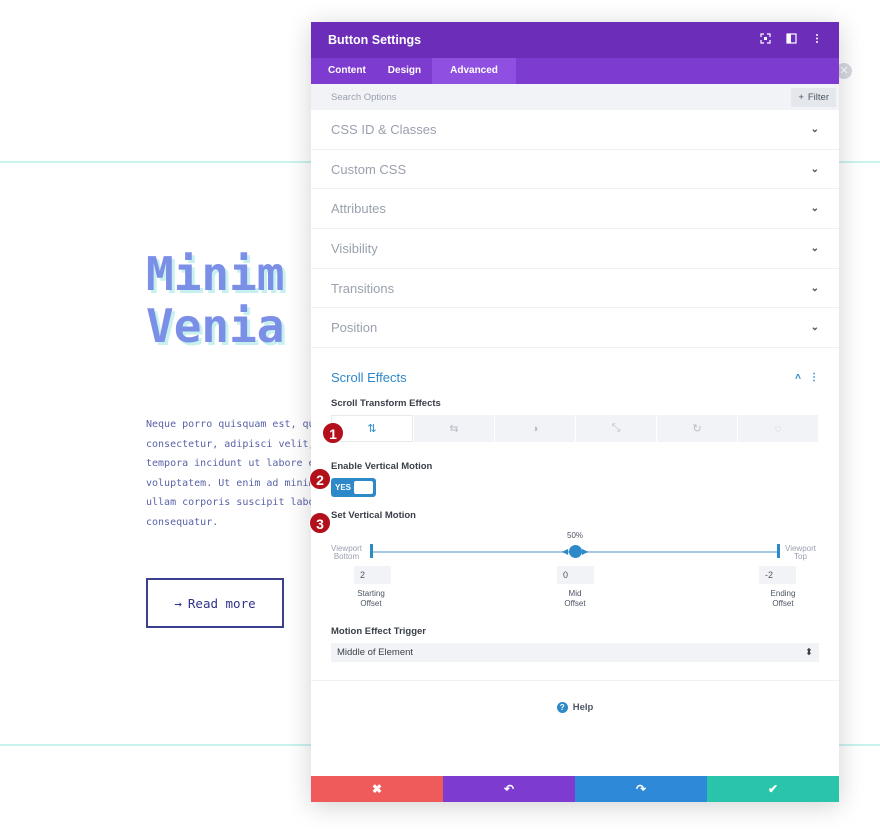 The image size is (880, 831). What do you see at coordinates (347, 70) in the screenshot?
I see `tab-content: Content` at bounding box center [347, 70].